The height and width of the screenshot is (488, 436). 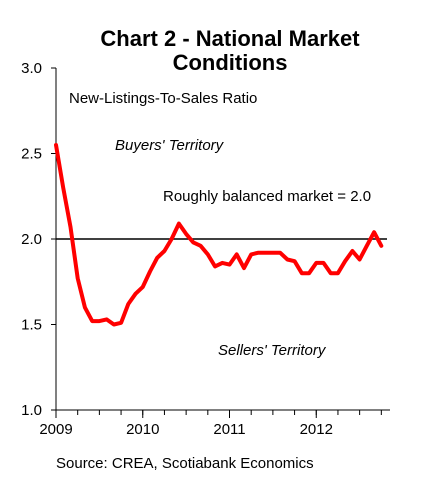 I want to click on x-tick-label: 2010, so click(x=142, y=429).